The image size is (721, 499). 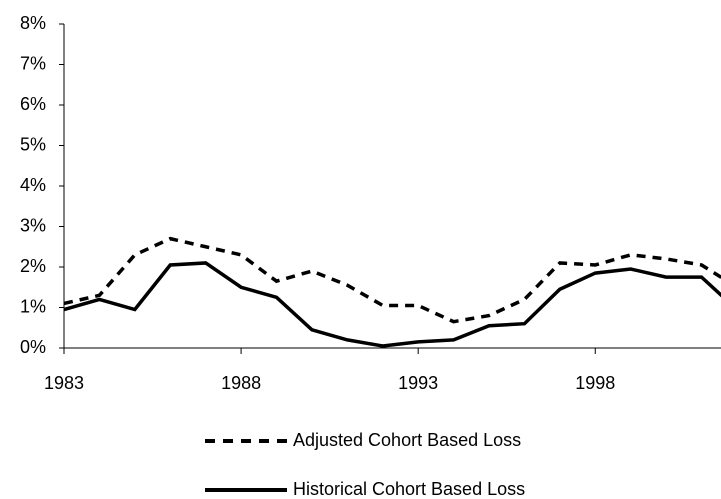 I want to click on legend-label: Adjusted Cohort Based Loss, so click(x=407, y=440).